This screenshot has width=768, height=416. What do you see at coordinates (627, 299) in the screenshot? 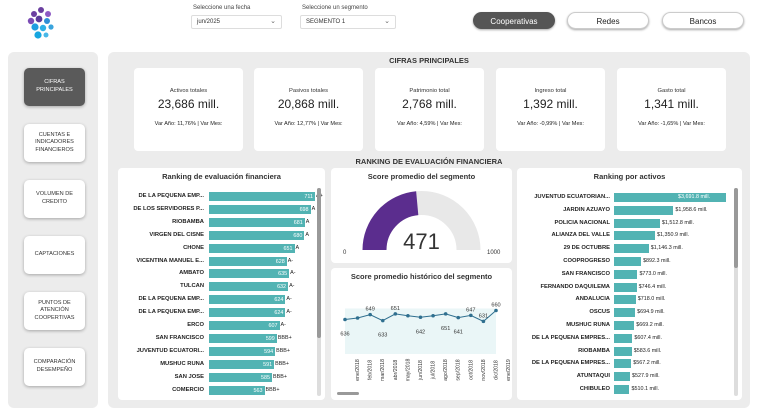
I see `activos-row: ANDALUCIA $718.0 mill.` at bounding box center [627, 299].